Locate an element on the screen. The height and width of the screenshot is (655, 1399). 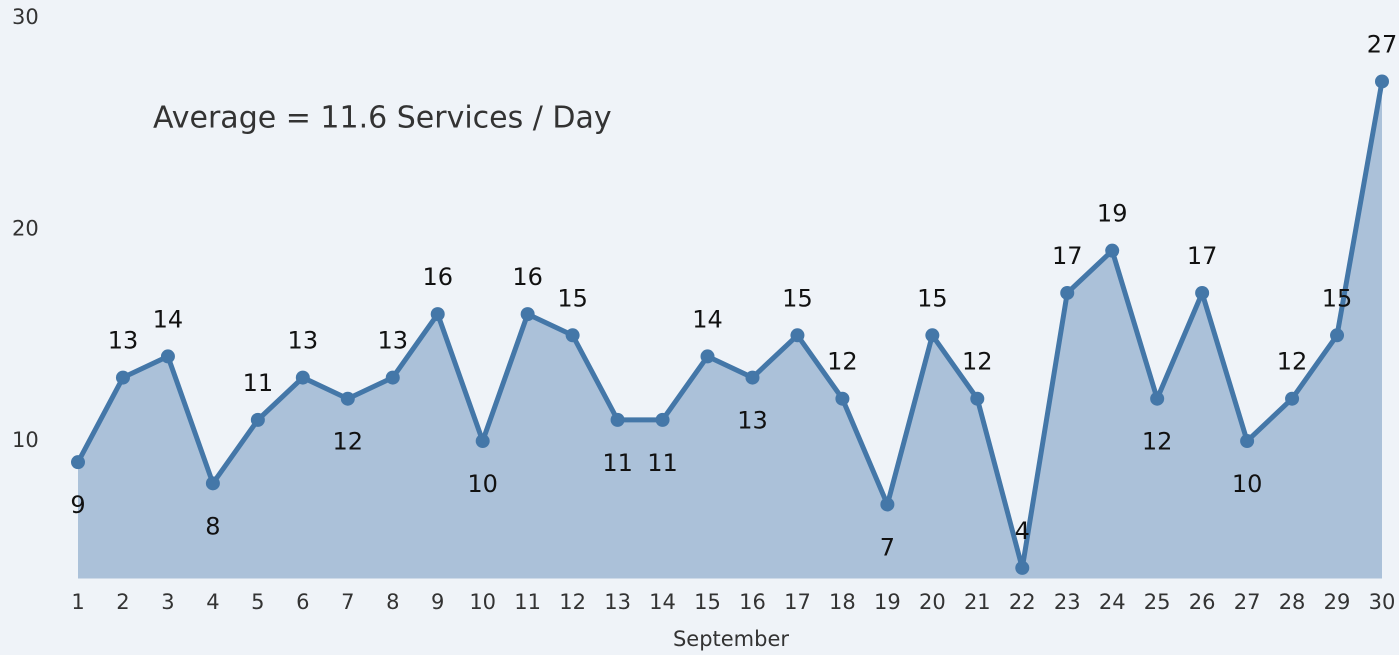
data-label: 9 is located at coordinates (77, 505).